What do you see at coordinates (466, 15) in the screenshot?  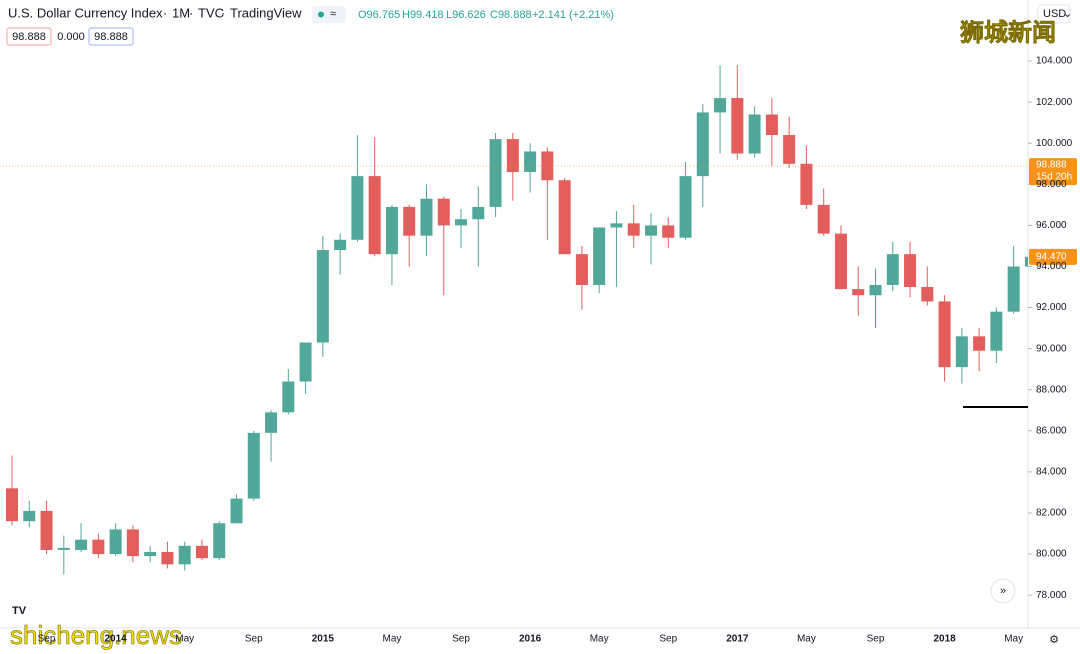 I see `ohlc-low: L96.626` at bounding box center [466, 15].